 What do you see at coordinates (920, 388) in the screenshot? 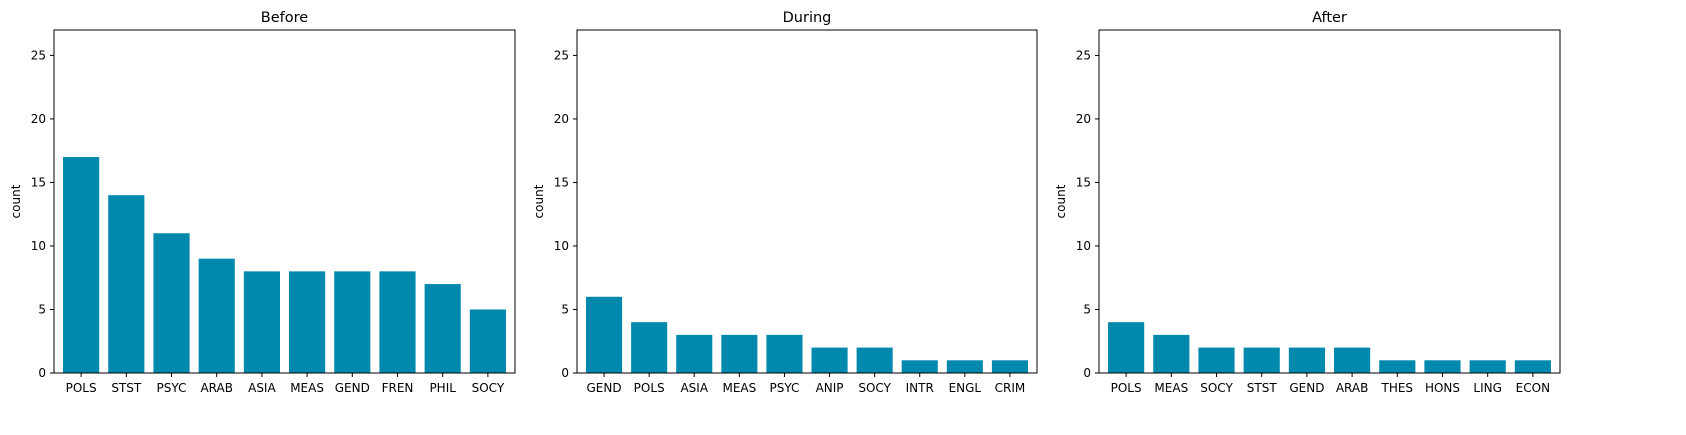
I see `x-tick-label: INTR` at bounding box center [920, 388].